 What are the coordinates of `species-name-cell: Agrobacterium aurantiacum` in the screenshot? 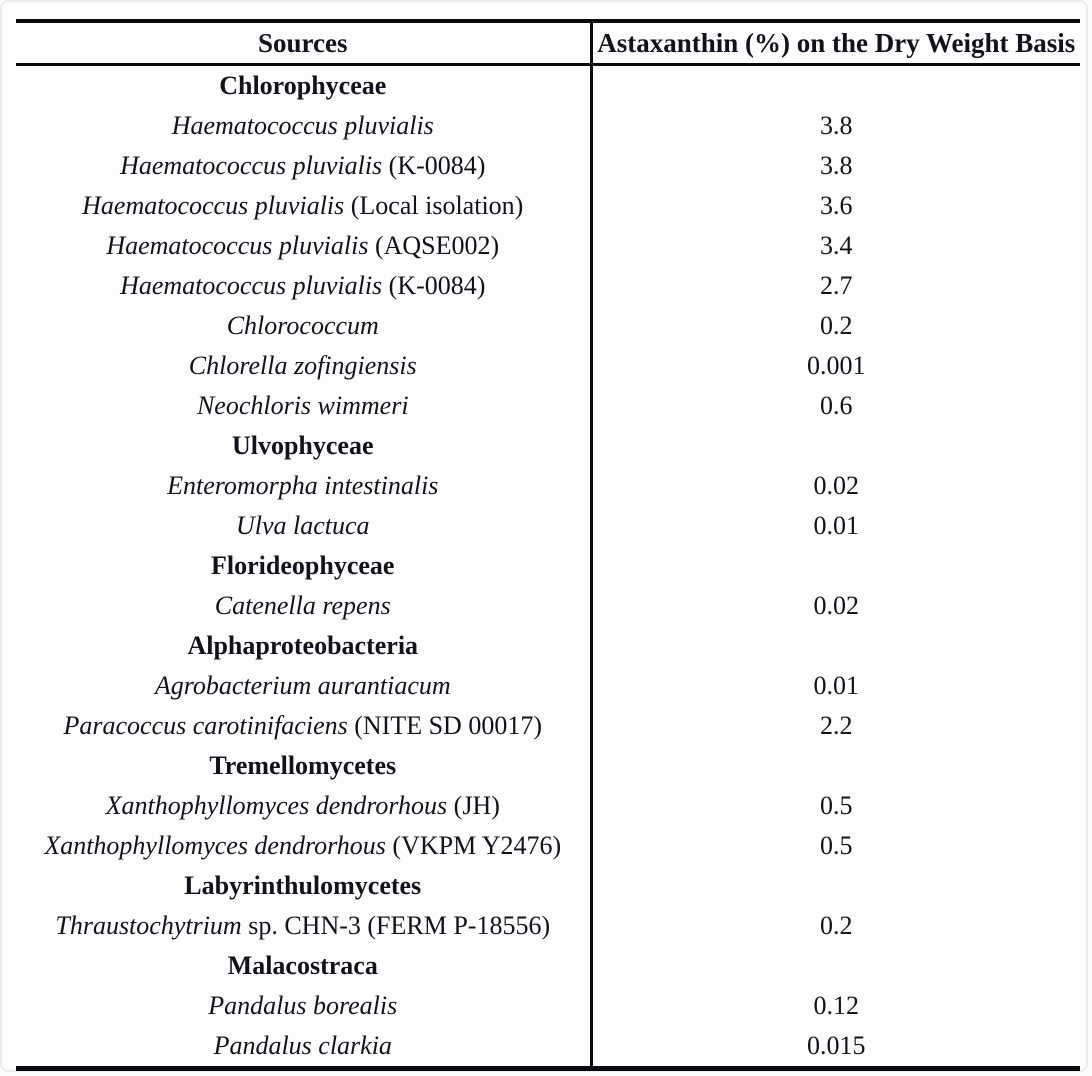 It's located at (304, 686).